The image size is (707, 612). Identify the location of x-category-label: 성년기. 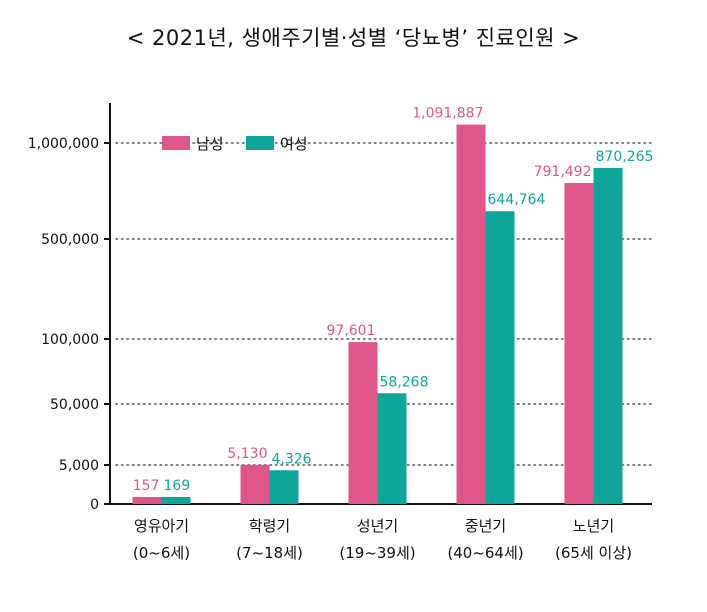
(377, 526).